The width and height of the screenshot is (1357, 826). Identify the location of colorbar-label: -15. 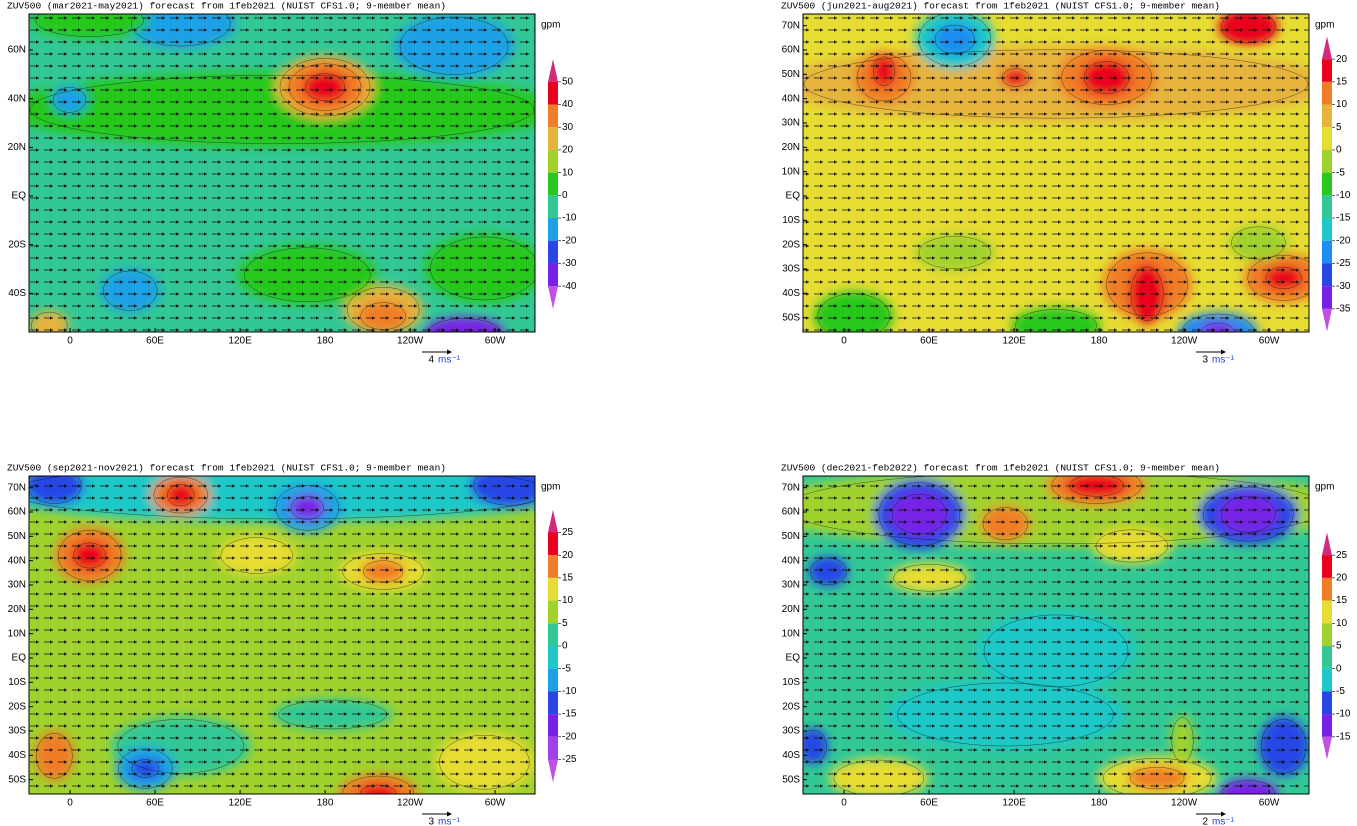
(1343, 218).